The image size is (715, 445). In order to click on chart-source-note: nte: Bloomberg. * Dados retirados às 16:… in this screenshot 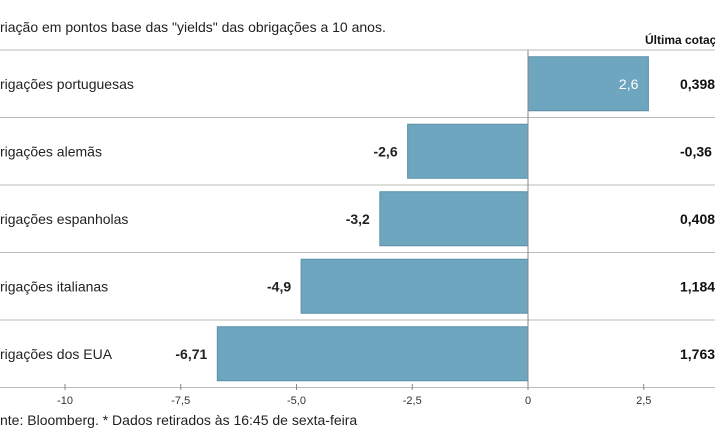, I will do `click(178, 420)`.